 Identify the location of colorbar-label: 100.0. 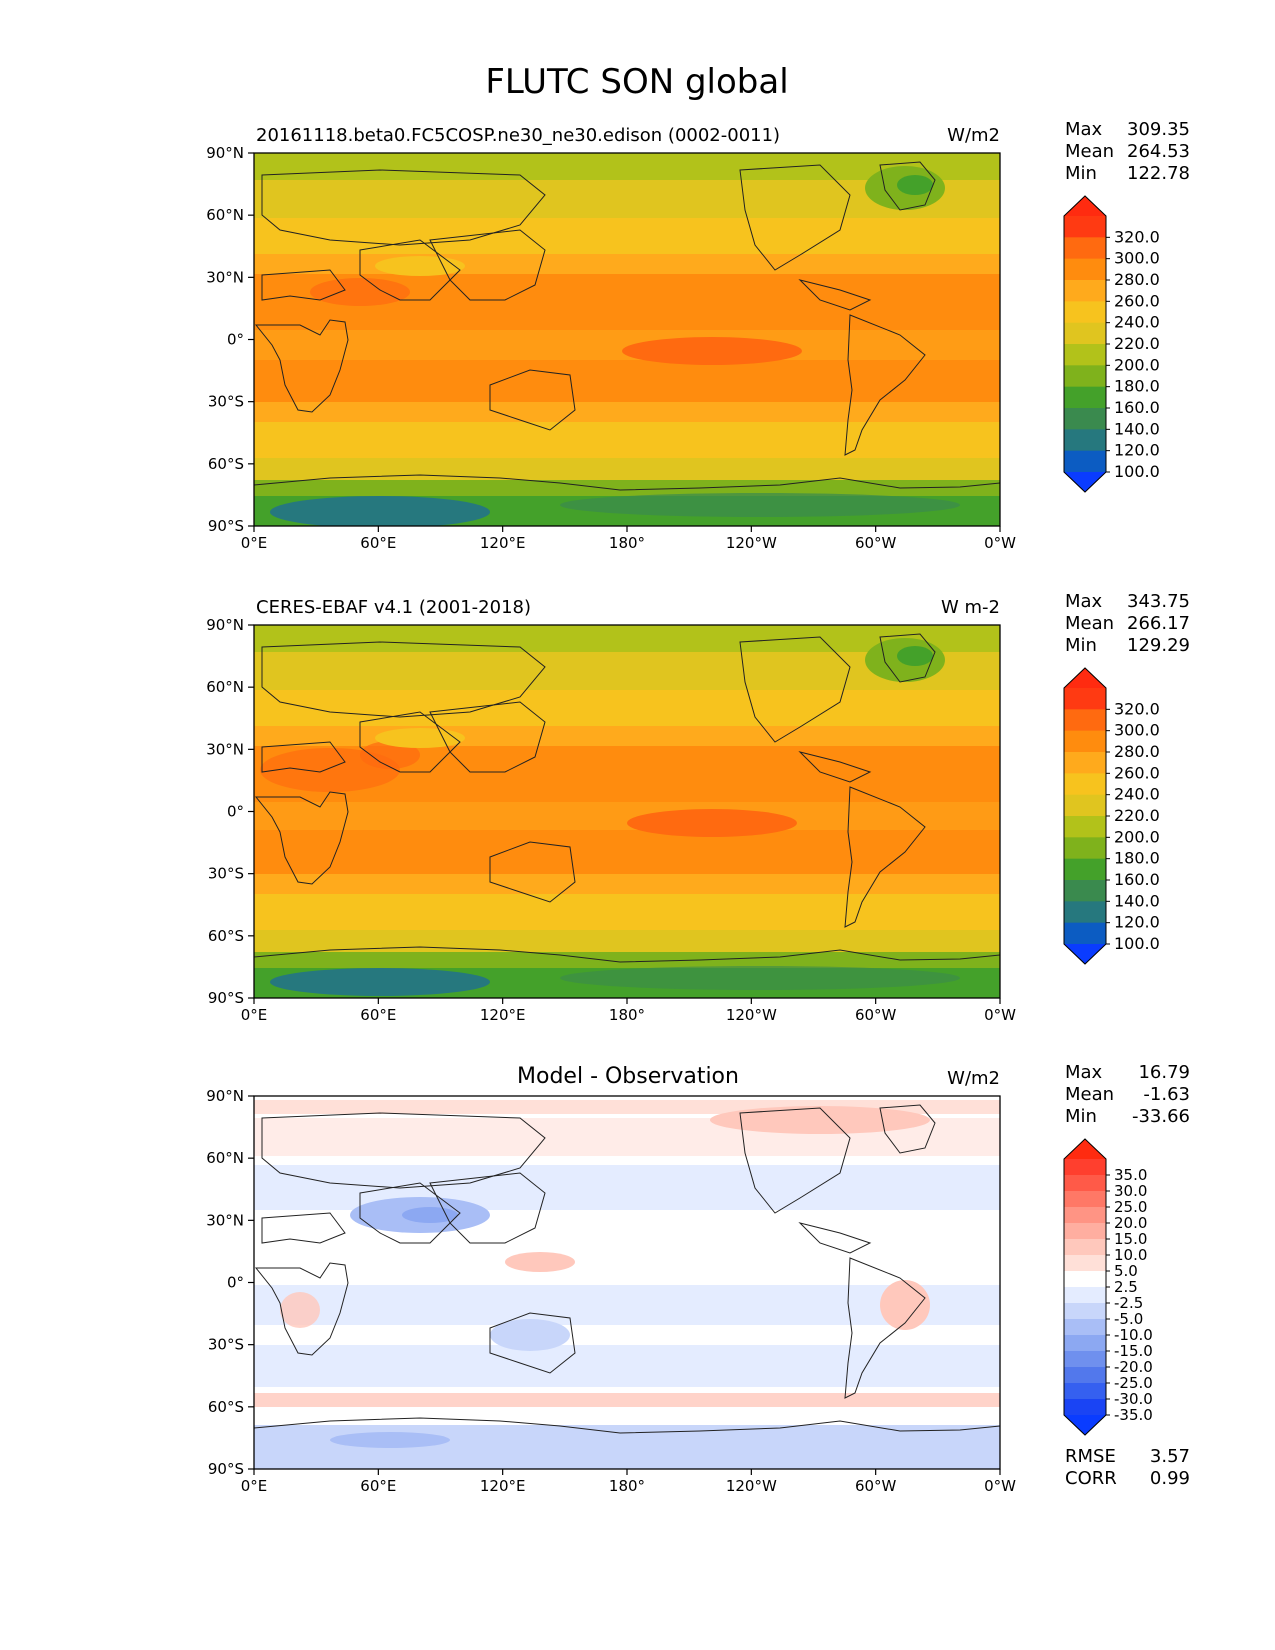
(1137, 471).